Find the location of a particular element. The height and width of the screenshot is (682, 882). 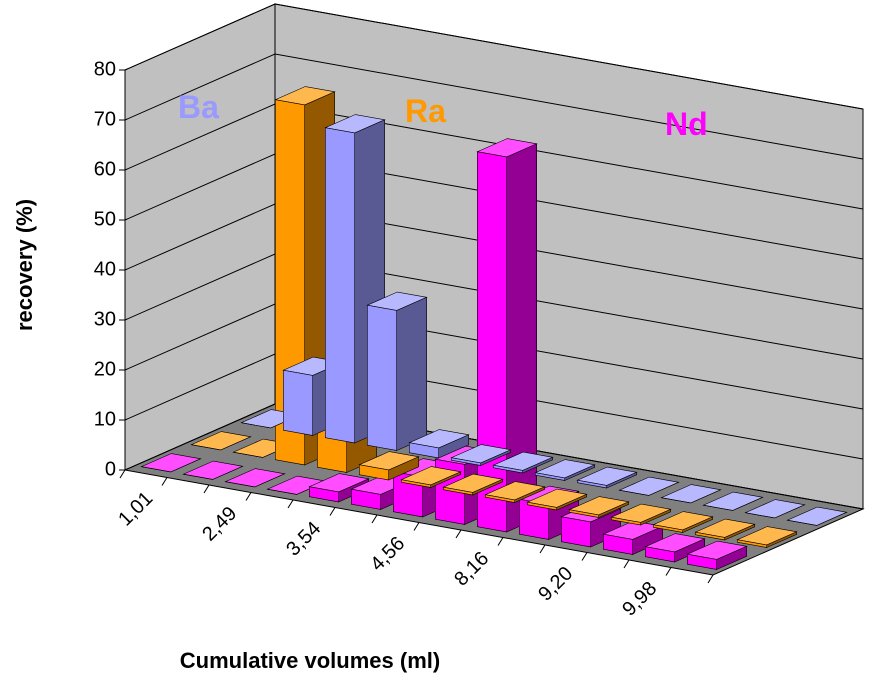

series-name: Nd is located at coordinates (686, 124).